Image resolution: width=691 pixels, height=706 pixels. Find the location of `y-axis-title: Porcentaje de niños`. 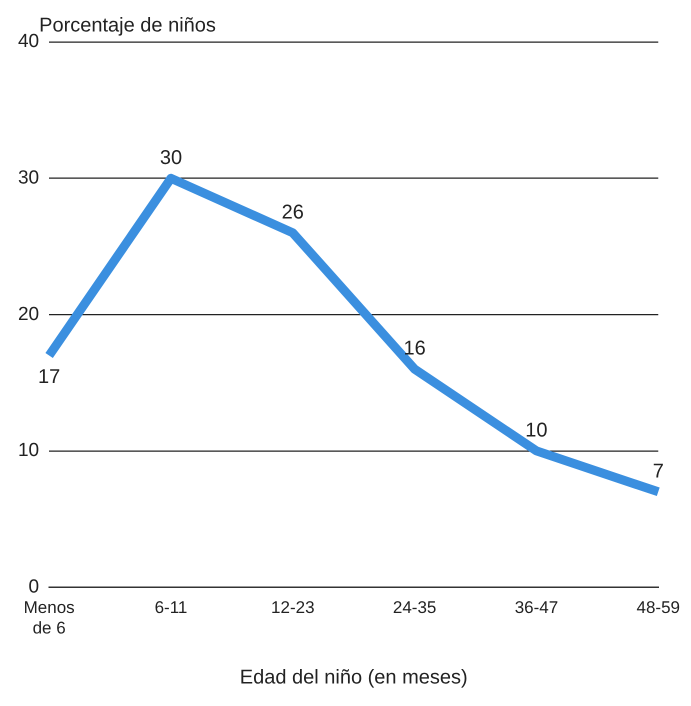

y-axis-title: Porcentaje de niños is located at coordinates (127, 25).